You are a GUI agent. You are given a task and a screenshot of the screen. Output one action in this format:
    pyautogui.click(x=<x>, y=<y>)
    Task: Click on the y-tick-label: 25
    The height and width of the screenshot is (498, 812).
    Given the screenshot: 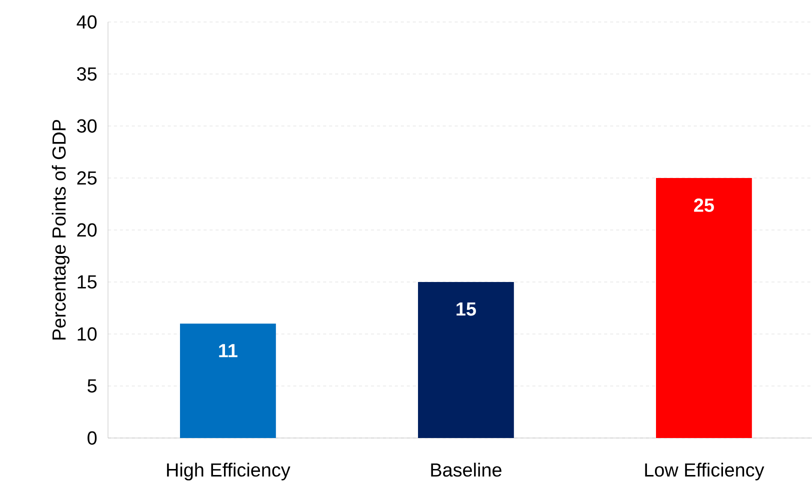 What is the action you would take?
    pyautogui.click(x=87, y=178)
    